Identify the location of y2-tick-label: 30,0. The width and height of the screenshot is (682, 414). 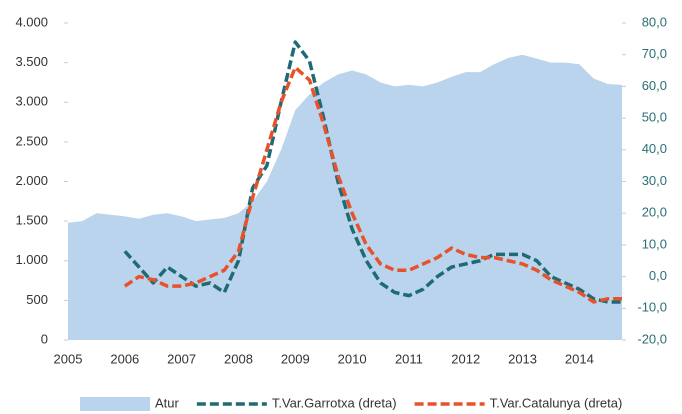
(654, 180).